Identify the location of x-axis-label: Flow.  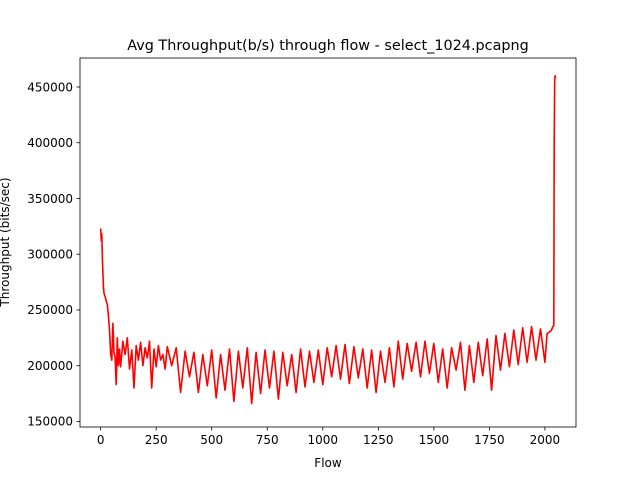
(328, 463).